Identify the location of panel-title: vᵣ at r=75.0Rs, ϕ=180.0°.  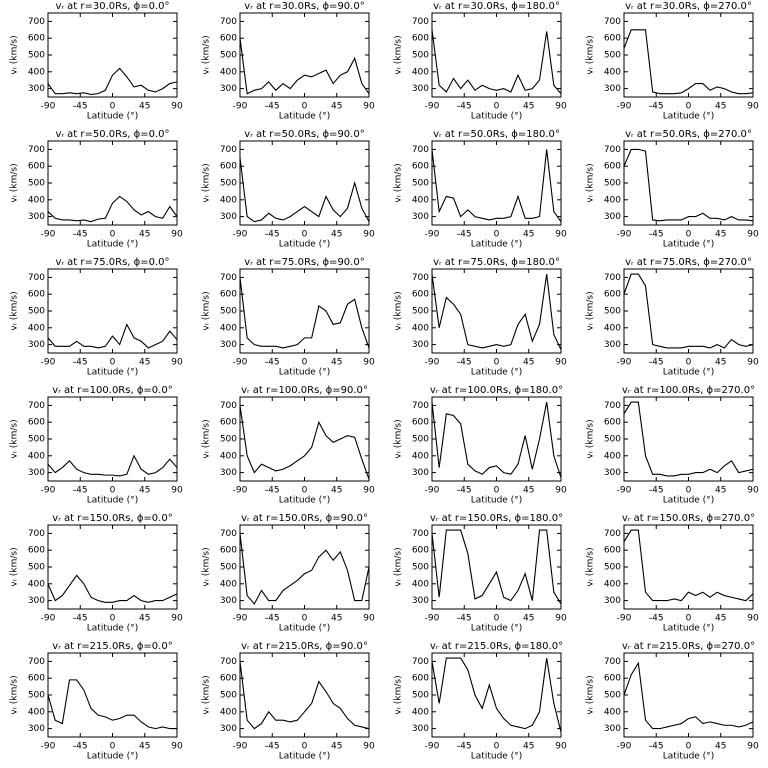
(496, 262).